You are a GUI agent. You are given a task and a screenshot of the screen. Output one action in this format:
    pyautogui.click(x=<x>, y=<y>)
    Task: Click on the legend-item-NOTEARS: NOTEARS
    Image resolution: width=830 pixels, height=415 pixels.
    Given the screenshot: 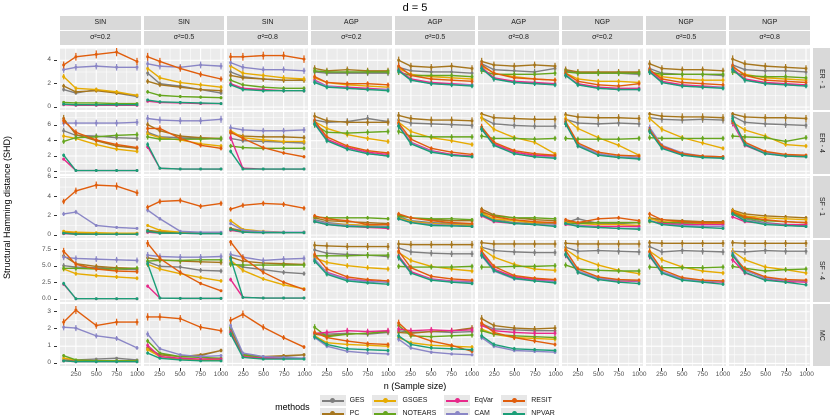 What is the action you would take?
    pyautogui.click(x=404, y=411)
    